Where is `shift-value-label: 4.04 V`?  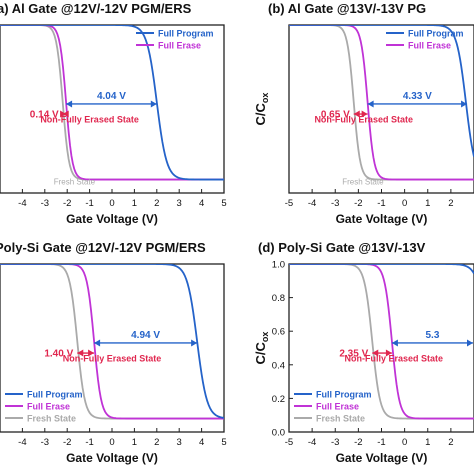 shift-value-label: 4.04 V is located at coordinates (111, 96).